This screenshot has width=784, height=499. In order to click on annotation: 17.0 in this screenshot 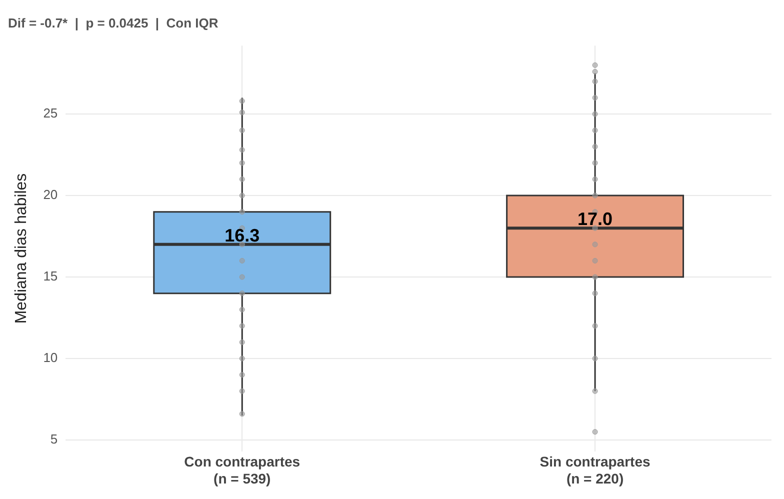, I will do `click(595, 219)`.